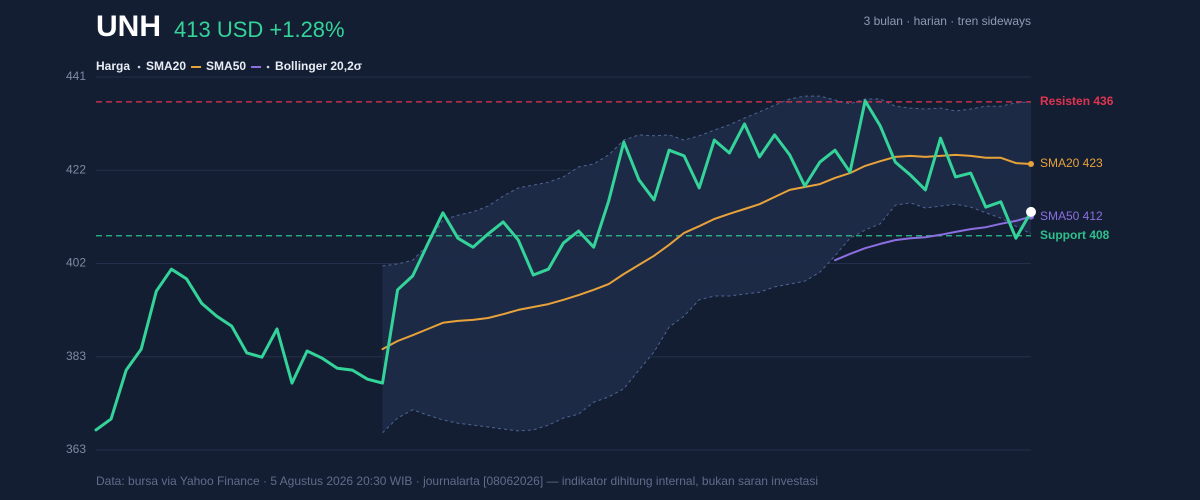  Describe the element at coordinates (113, 66) in the screenshot. I see `legend-label: Harga` at that location.